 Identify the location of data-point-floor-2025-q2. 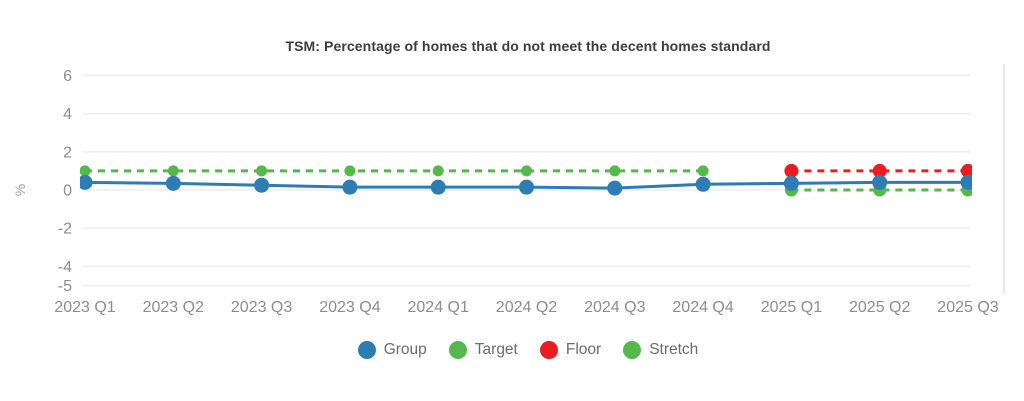
(879, 170).